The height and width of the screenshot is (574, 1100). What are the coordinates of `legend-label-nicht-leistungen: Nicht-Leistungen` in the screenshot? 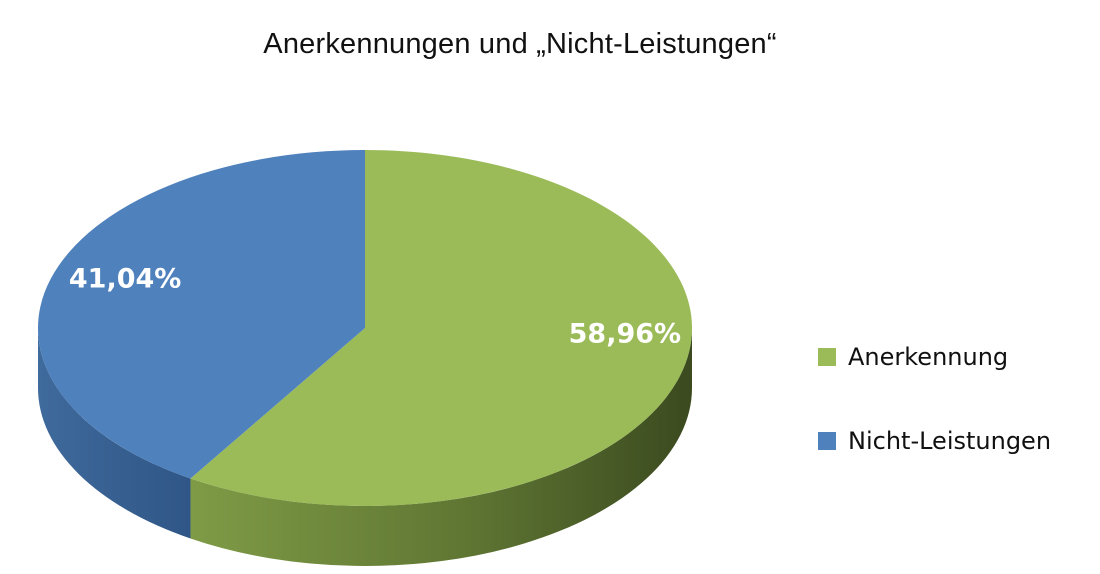 It's located at (950, 441).